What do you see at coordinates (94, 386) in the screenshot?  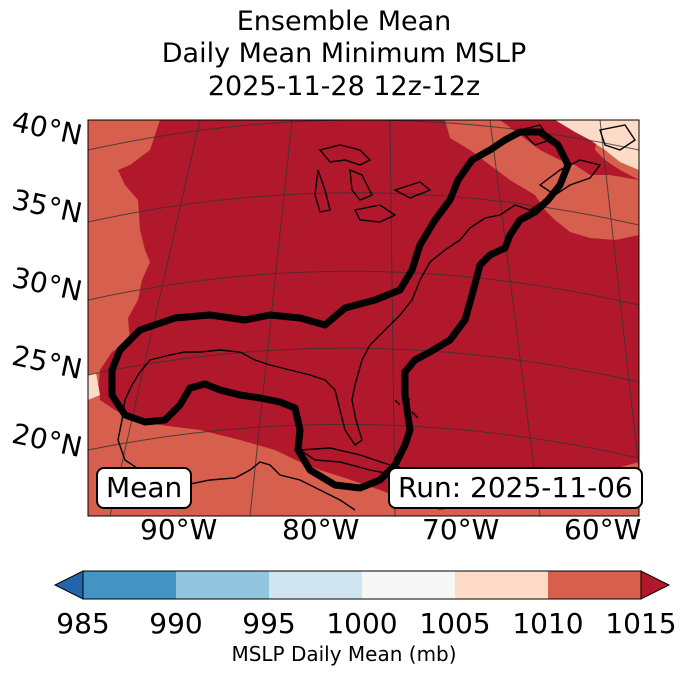 I see `pressure-field-1005-west` at bounding box center [94, 386].